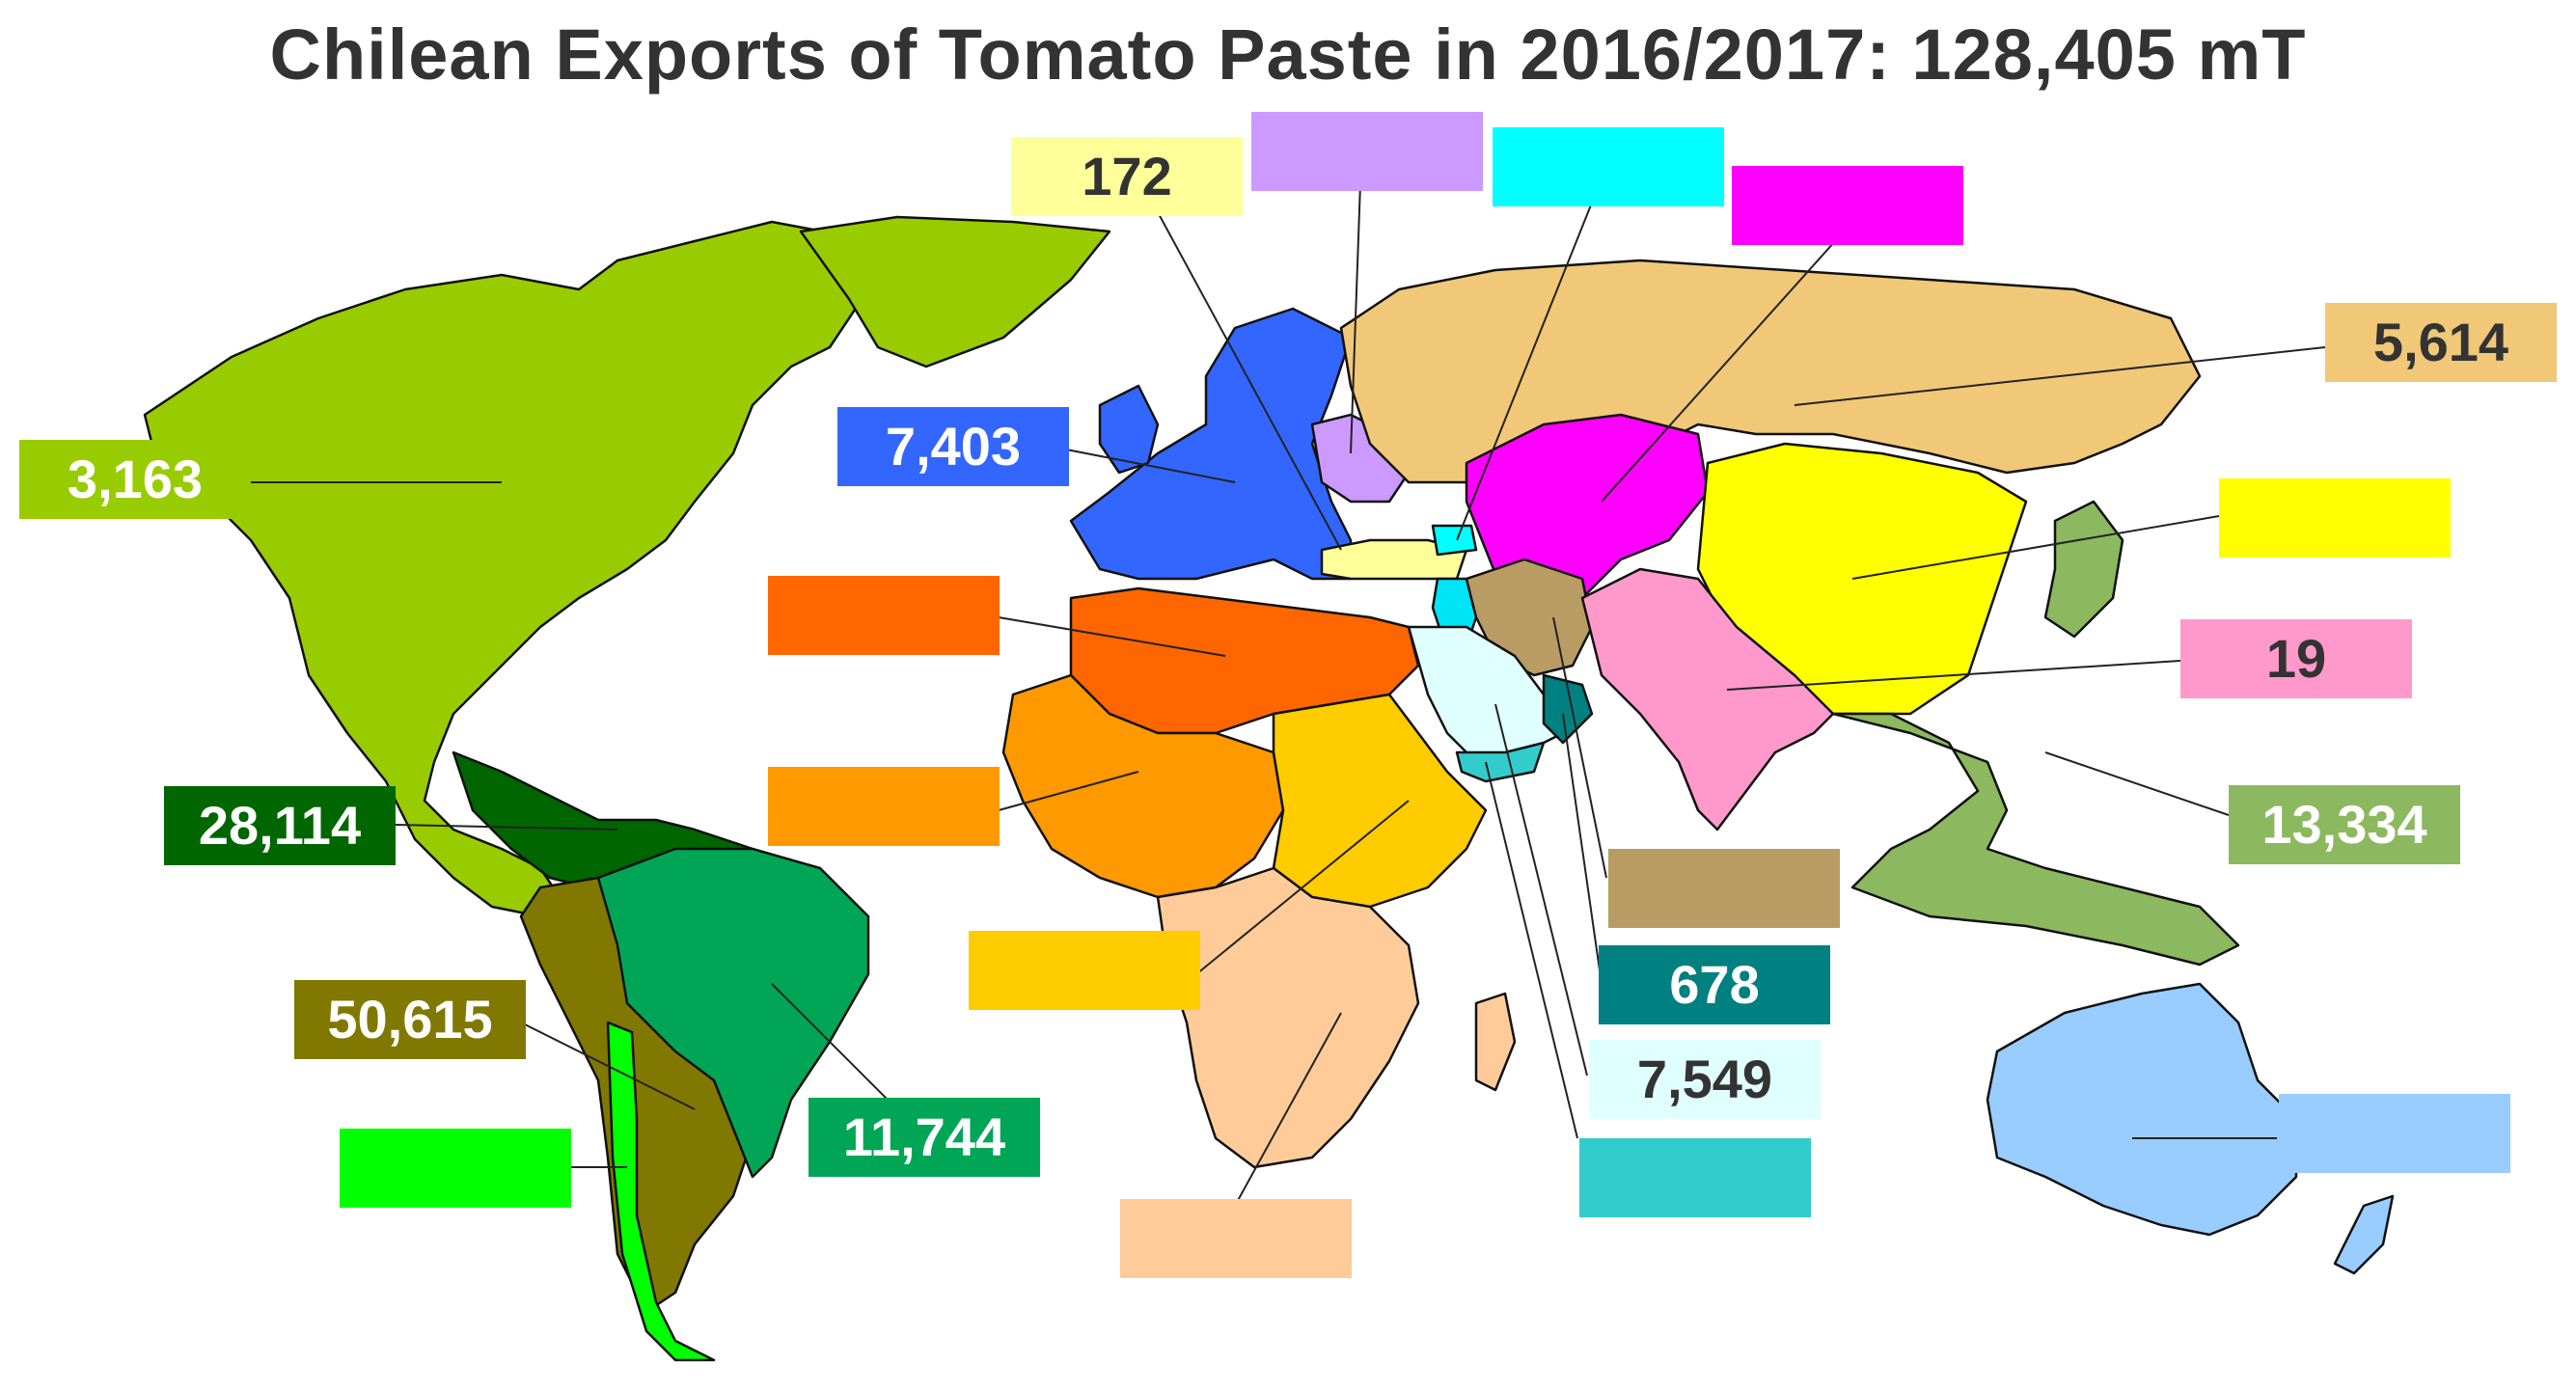 The image size is (2576, 1390). What do you see at coordinates (1454, 540) in the screenshot?
I see `region-caucasus` at bounding box center [1454, 540].